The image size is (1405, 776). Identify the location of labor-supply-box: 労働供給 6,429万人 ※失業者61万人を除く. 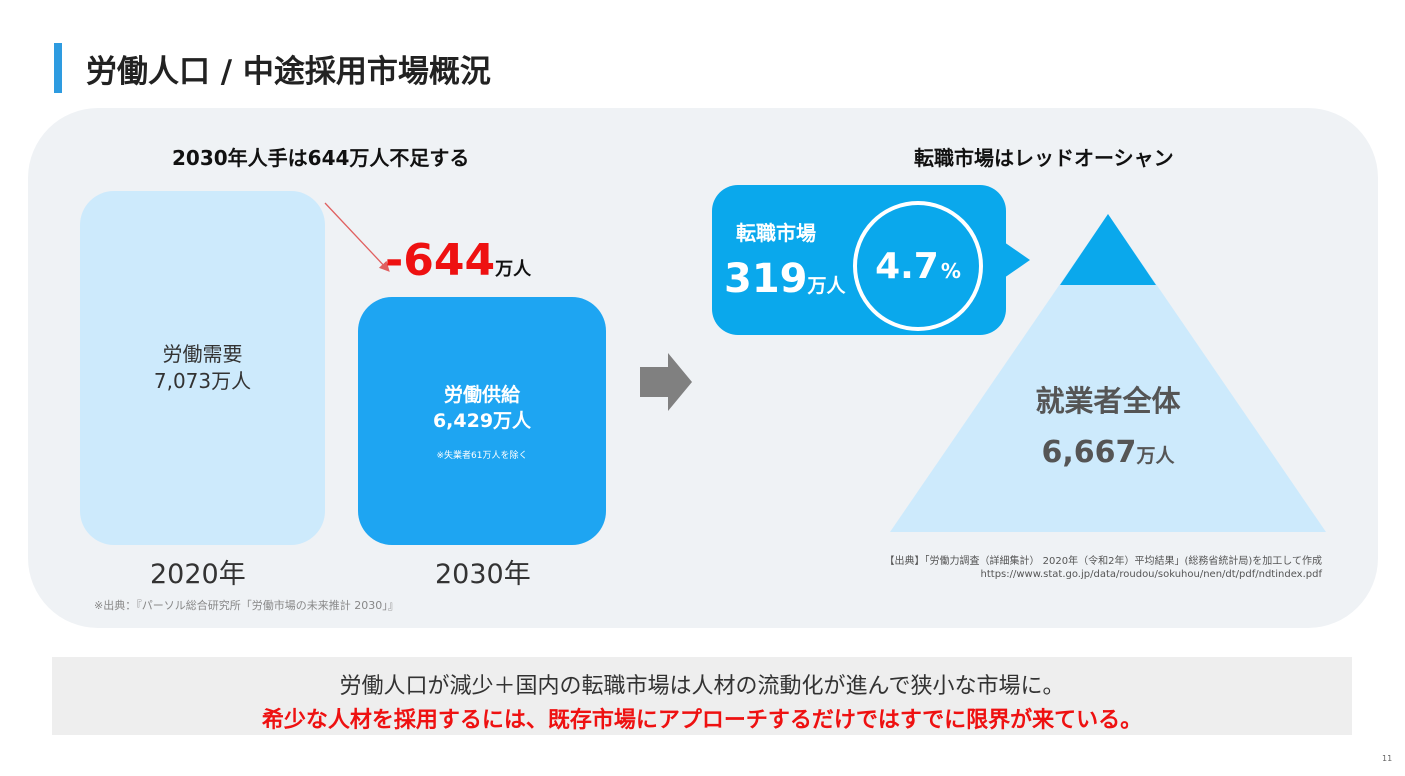
(482, 421).